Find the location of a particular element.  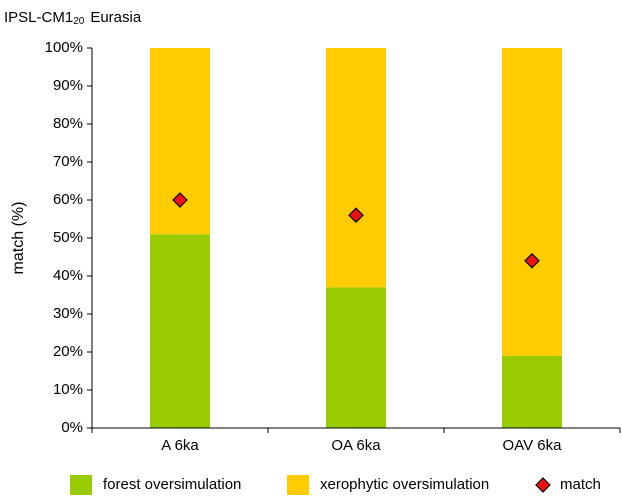

y-tick-label: 30% is located at coordinates (68, 313).